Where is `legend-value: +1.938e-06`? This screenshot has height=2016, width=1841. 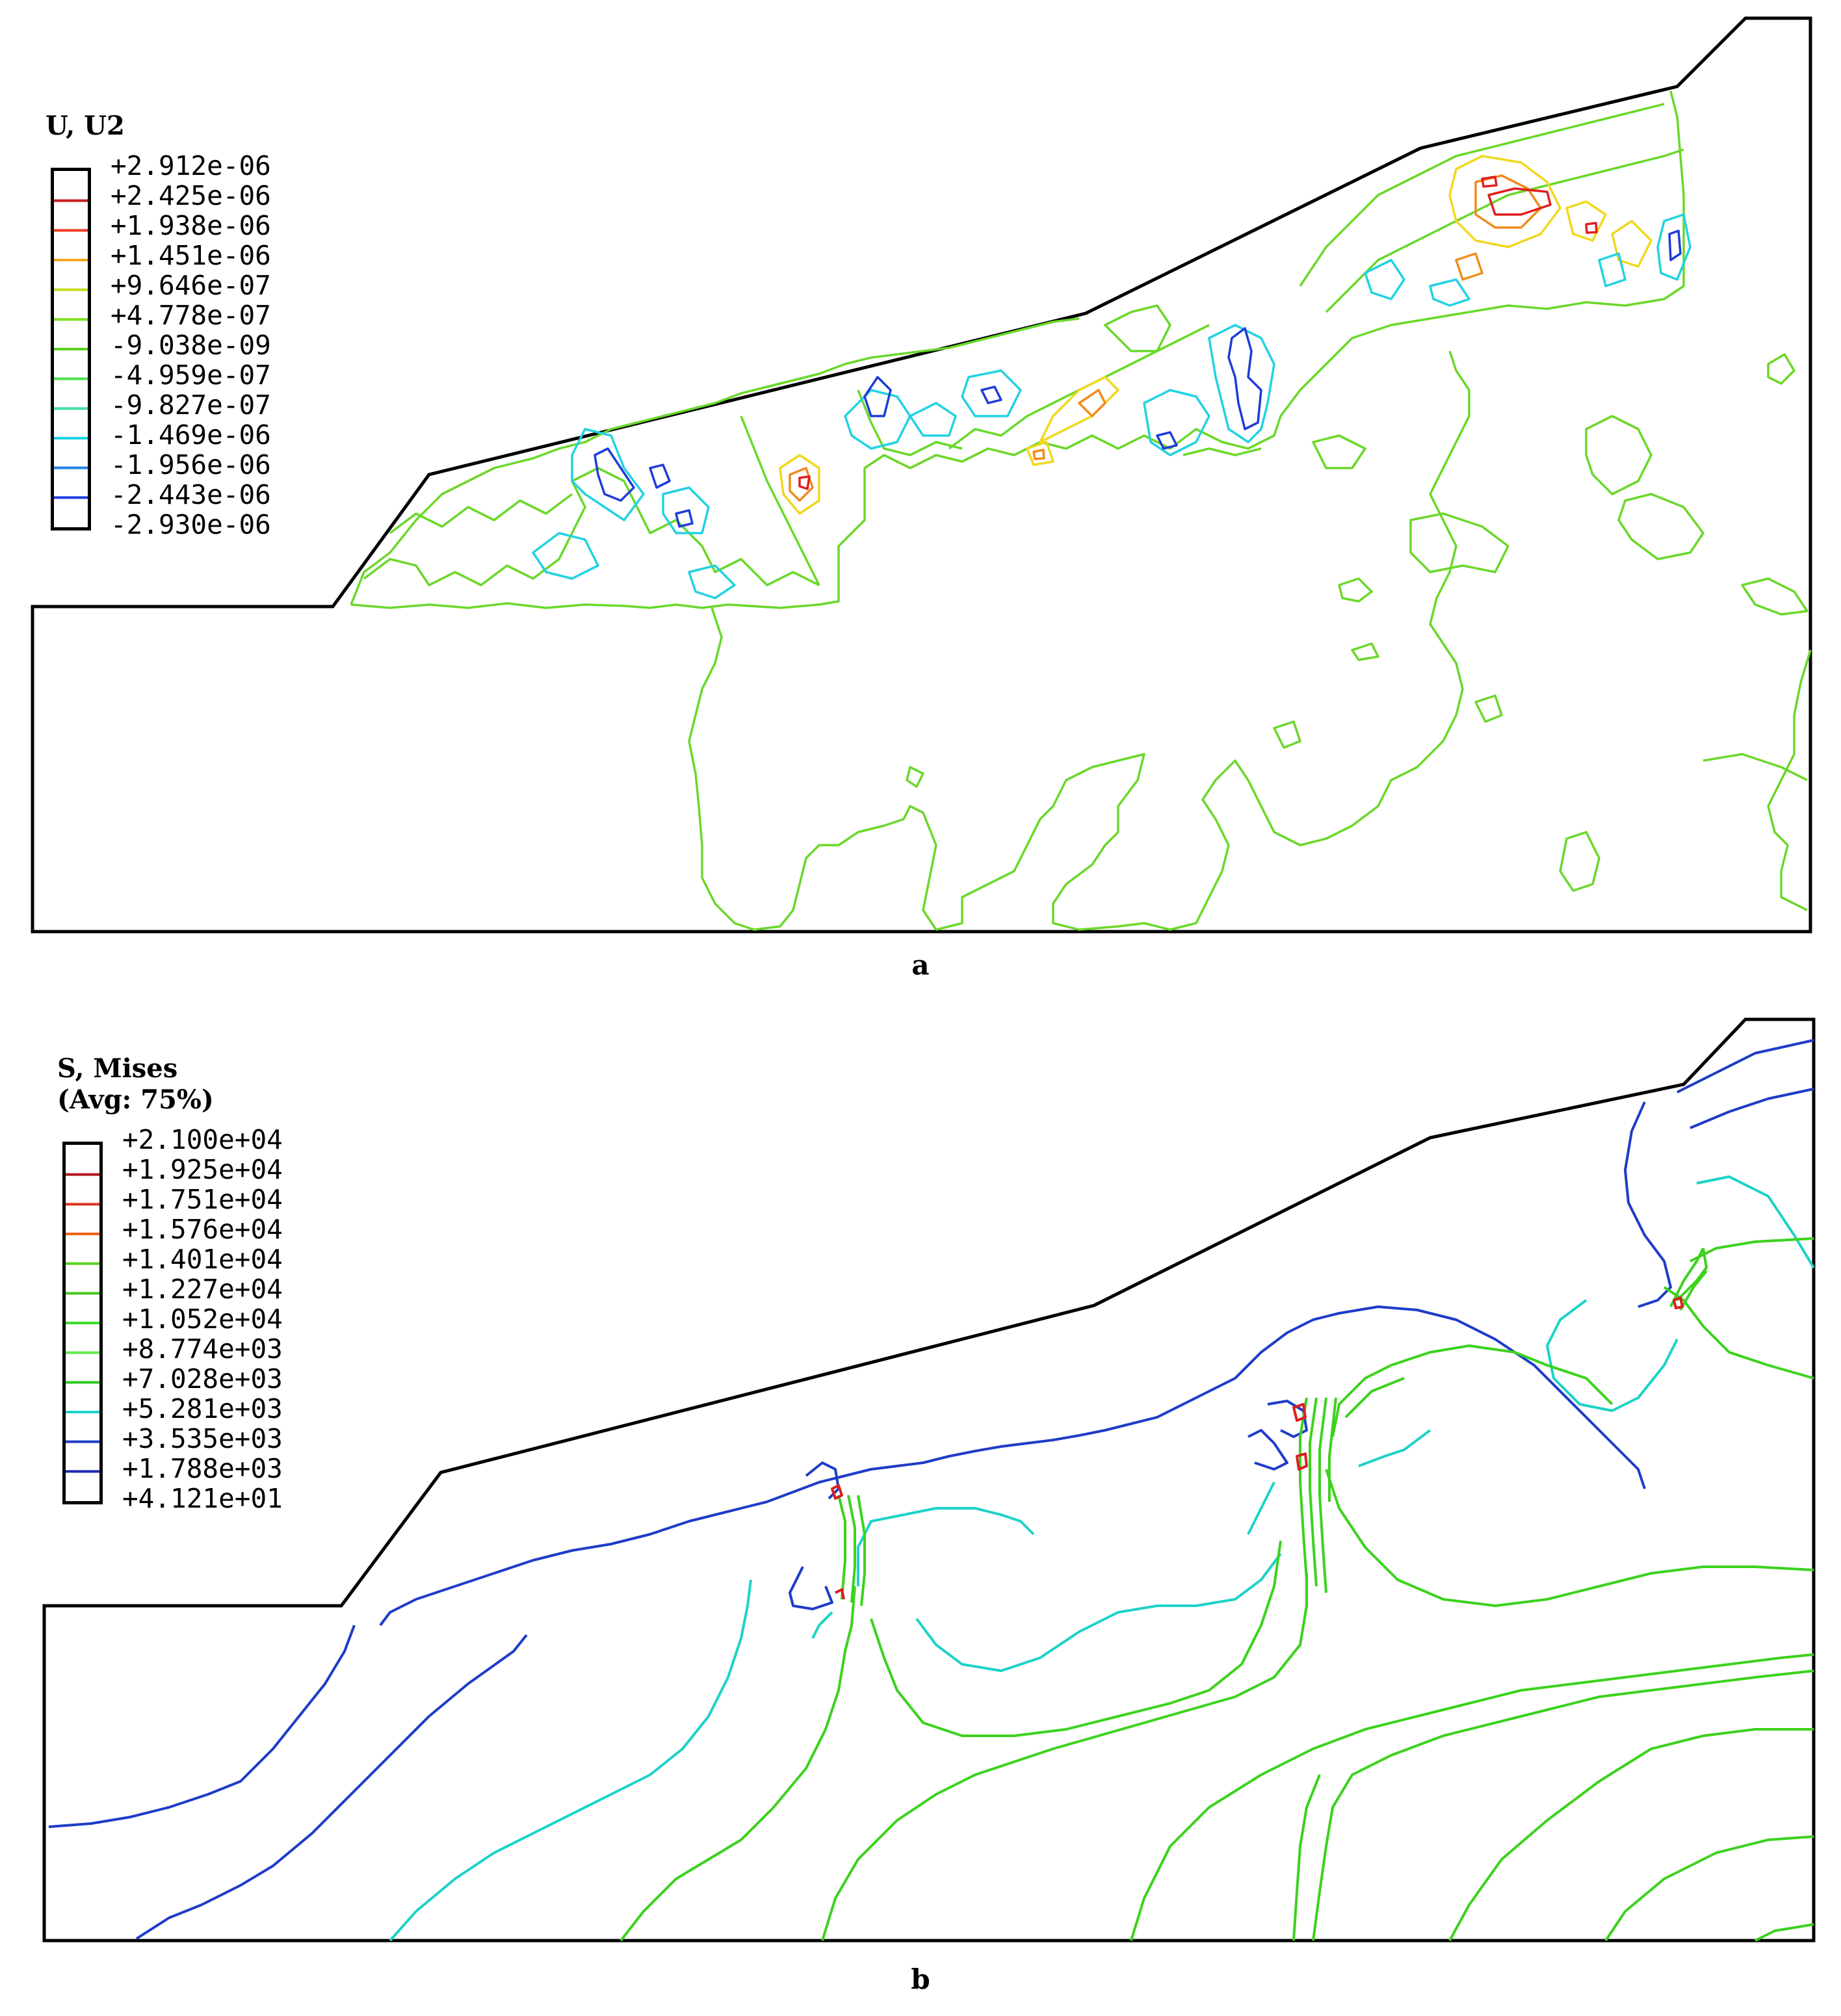
legend-value: +1.938e-06 is located at coordinates (191, 225).